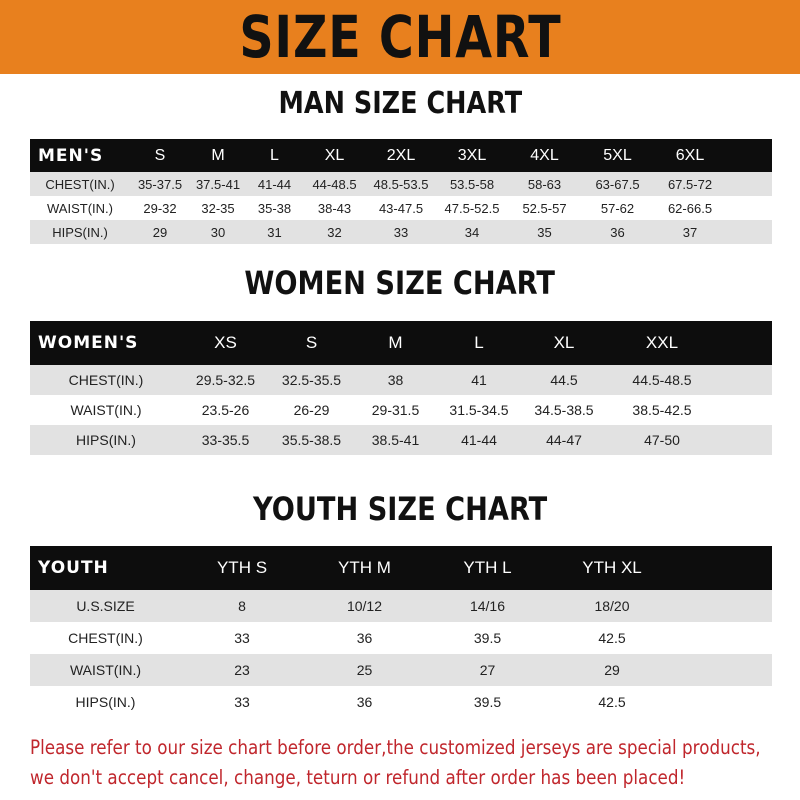 Image resolution: width=800 pixels, height=800 pixels. I want to click on table-cell: 38-43, so click(334, 208).